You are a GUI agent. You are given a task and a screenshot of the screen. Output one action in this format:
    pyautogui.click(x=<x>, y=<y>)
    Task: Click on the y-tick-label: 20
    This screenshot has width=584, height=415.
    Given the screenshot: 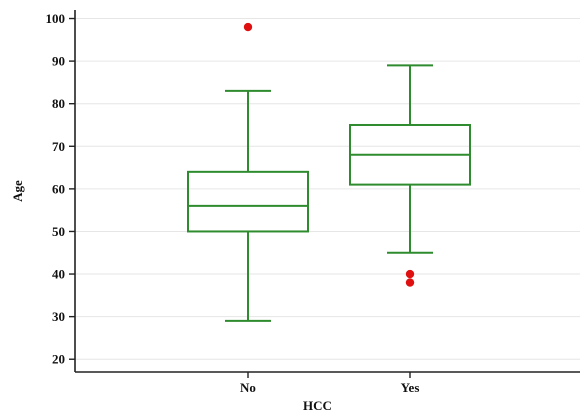 What is the action you would take?
    pyautogui.click(x=58, y=359)
    